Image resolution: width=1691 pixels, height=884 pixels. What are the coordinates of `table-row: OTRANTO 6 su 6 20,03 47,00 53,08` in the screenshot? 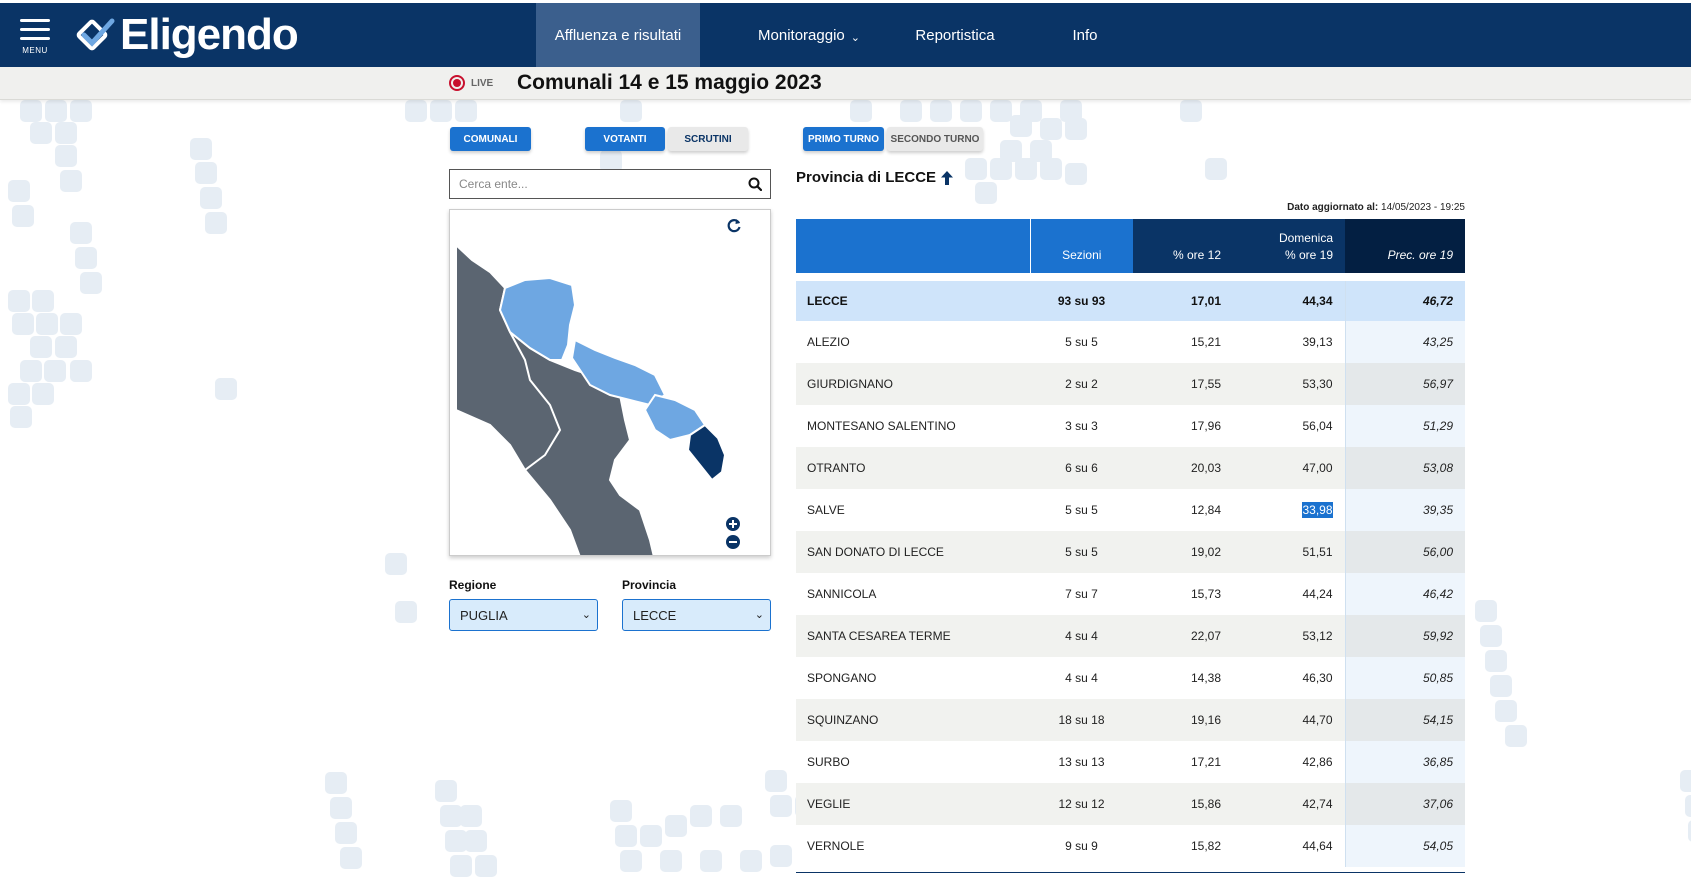 It's located at (1130, 468).